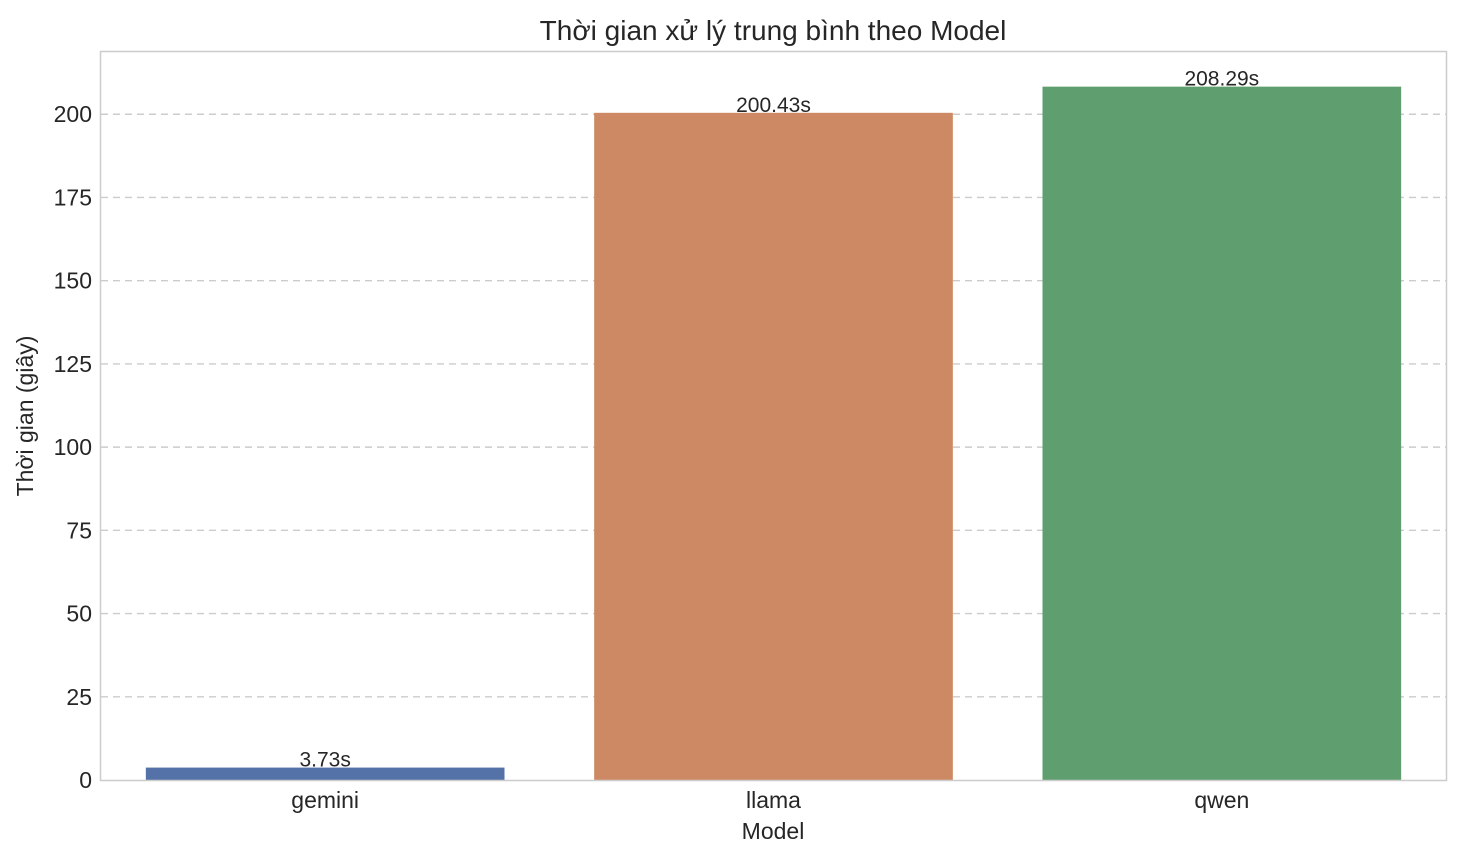  I want to click on data-label-gemini: 3.73s, so click(324, 760).